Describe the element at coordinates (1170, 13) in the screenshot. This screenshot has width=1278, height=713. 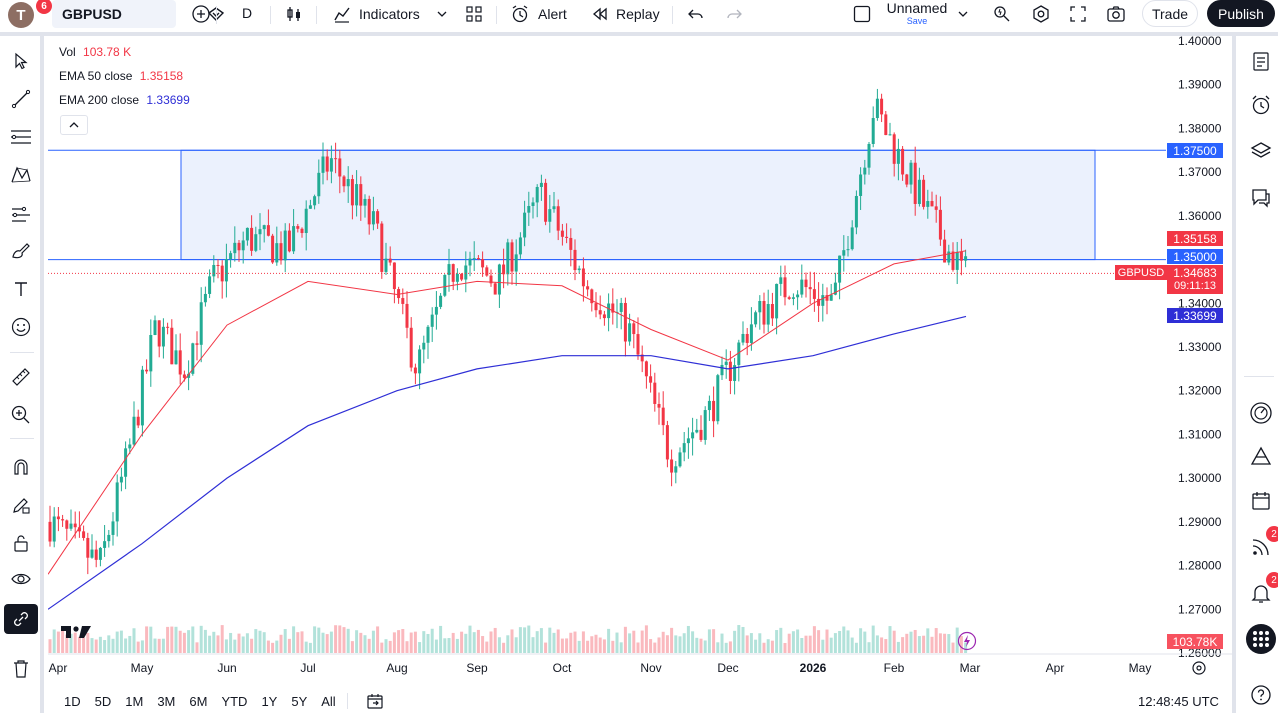
I see `trade-button: Trade` at that location.